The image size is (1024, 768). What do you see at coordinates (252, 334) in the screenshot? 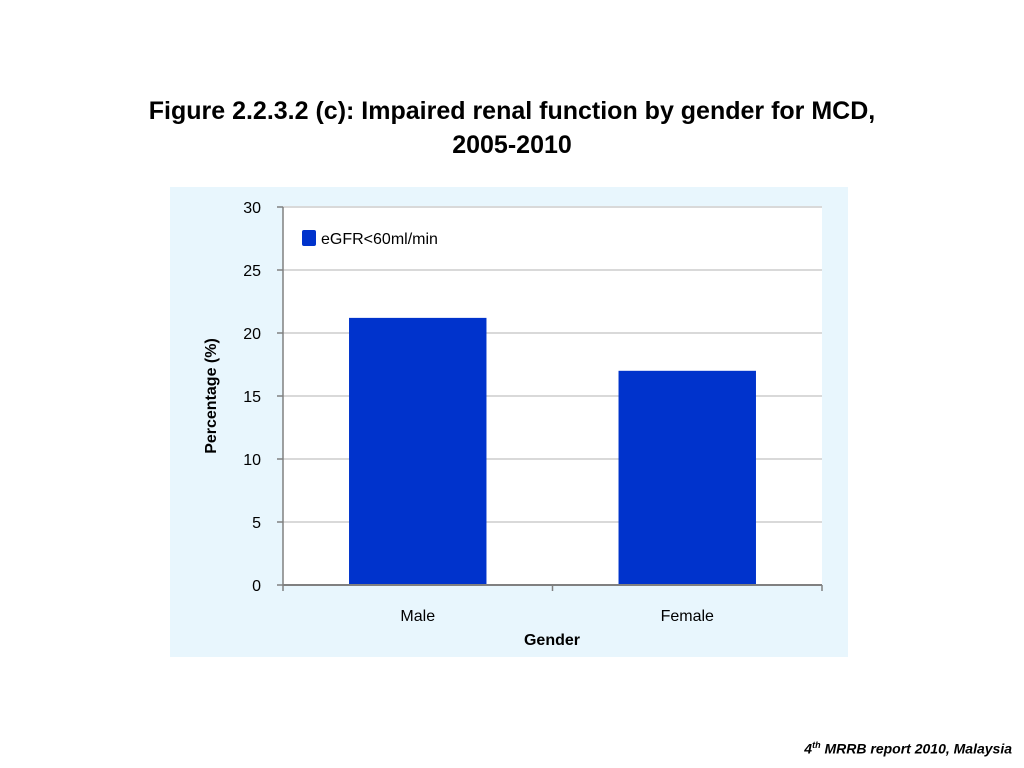
I see `y-tick-label-20: 20` at bounding box center [252, 334].